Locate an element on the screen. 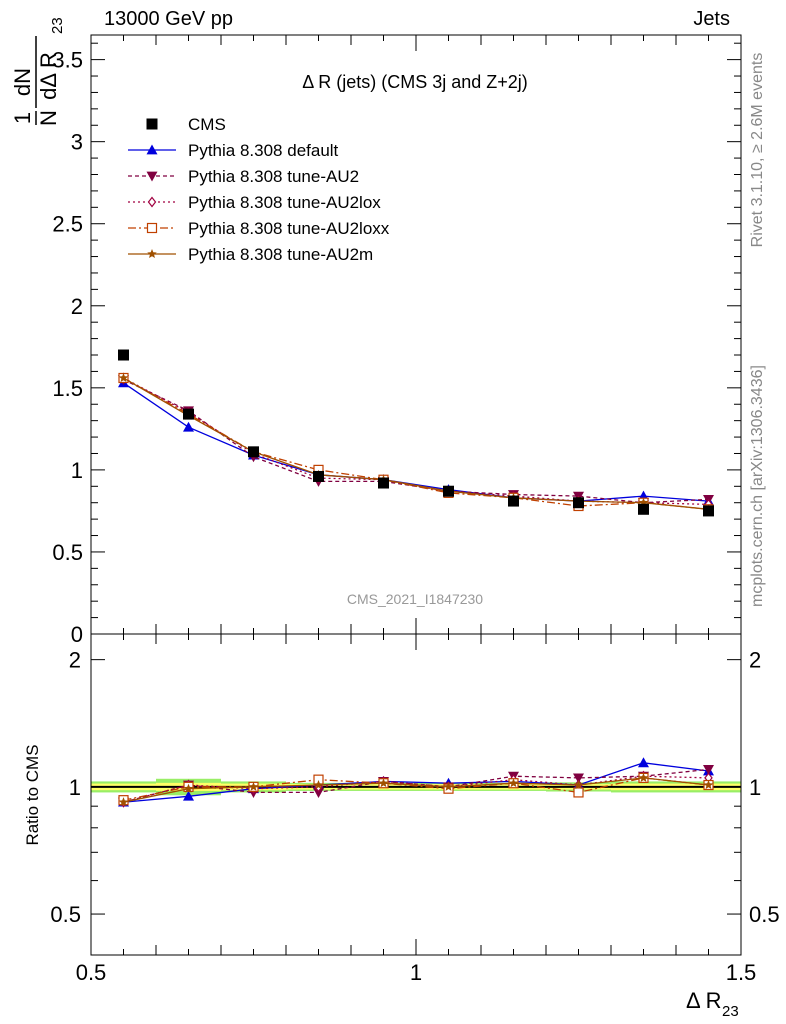  y-tick-label: 1.5 is located at coordinates (67, 388).